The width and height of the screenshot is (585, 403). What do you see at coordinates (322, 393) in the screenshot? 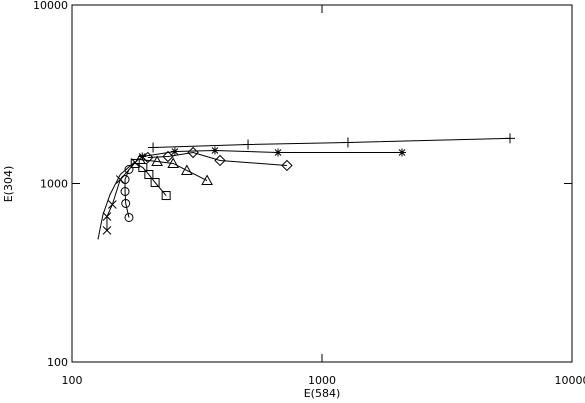
I see `x-axis-label: E(584)` at bounding box center [322, 393].